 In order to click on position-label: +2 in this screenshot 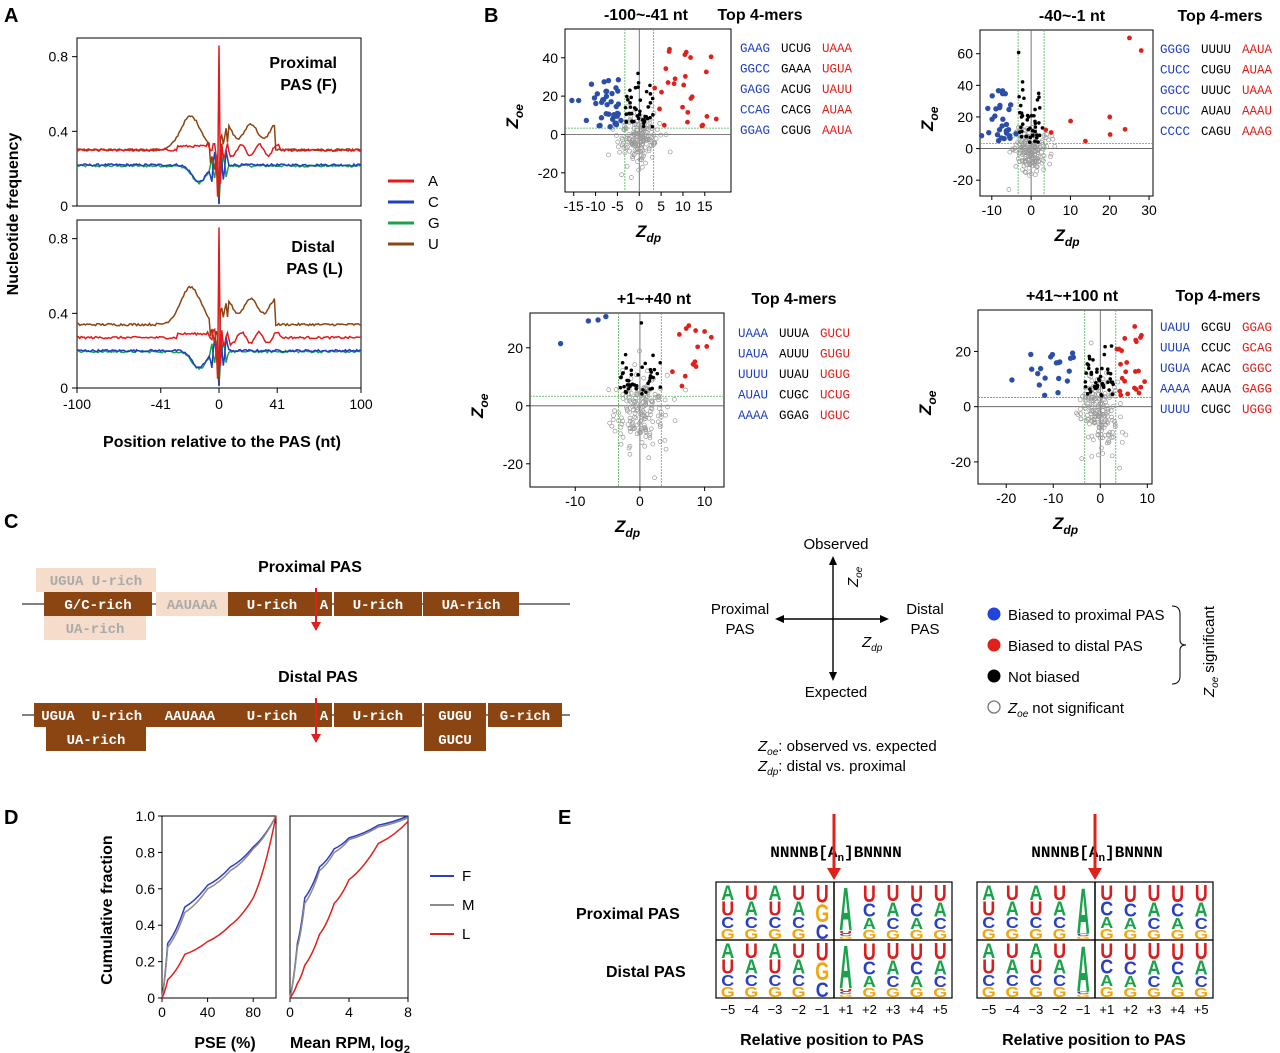, I will do `click(1130, 1009)`.